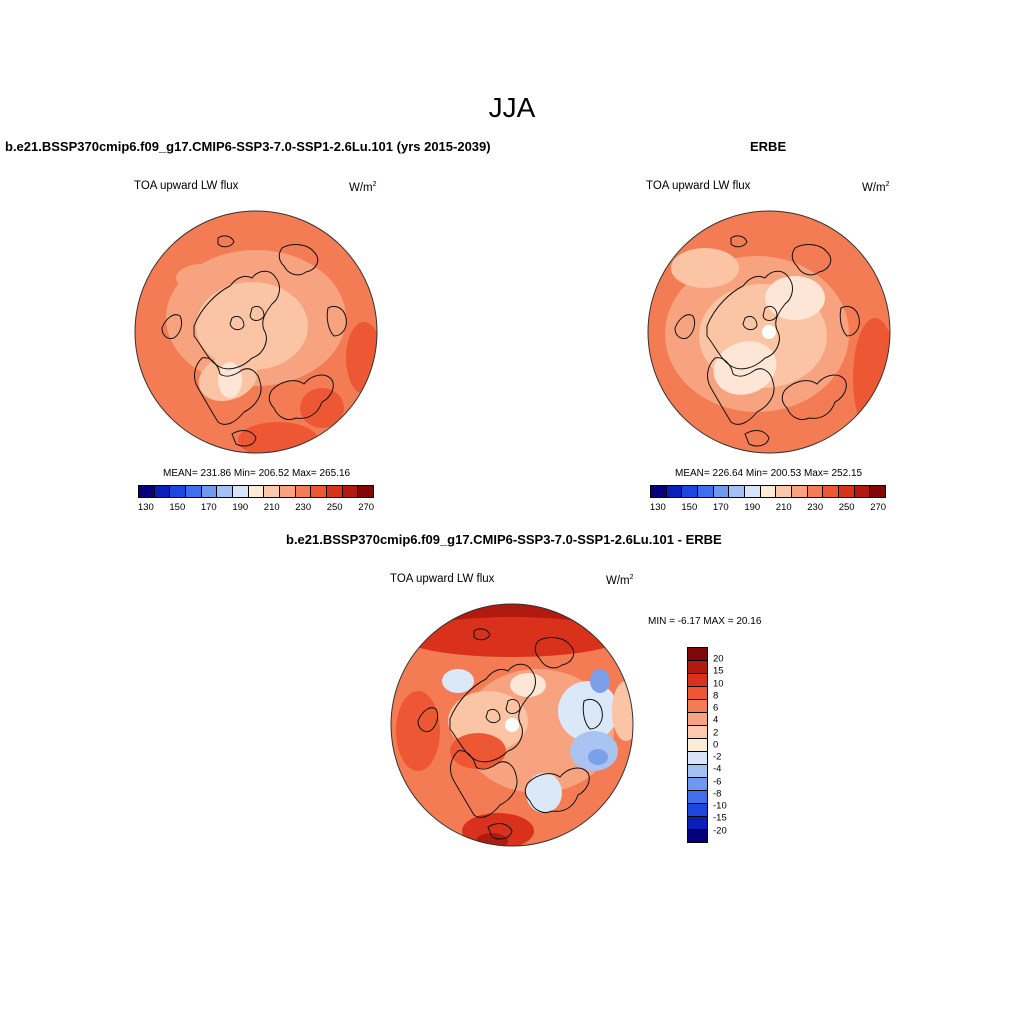  I want to click on colorbar-tick-label: 4, so click(716, 720).